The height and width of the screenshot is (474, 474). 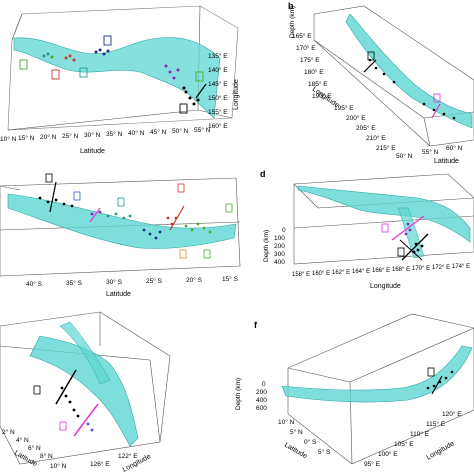 I want to click on slip-vector-b1, so click(x=370, y=66).